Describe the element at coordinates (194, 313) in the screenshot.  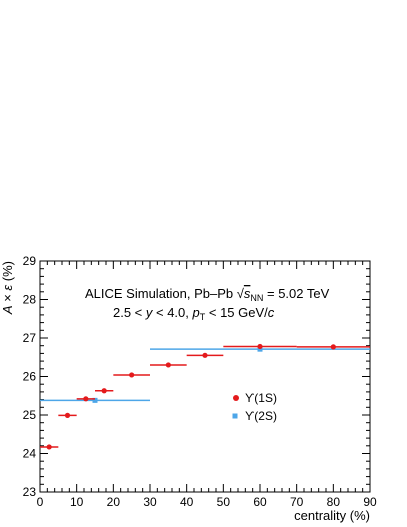
I see `annotation-line2: 2.5 < y < 4.0, pT < 15 GeV/c` at that location.